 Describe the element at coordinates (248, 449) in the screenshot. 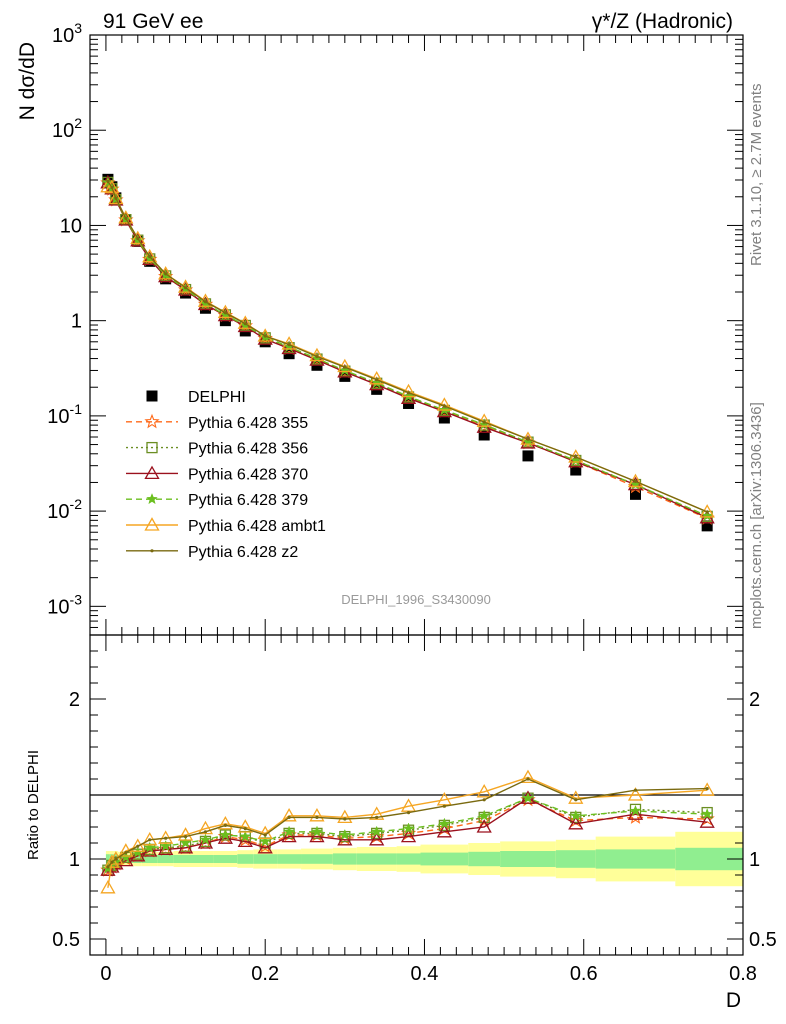

I see `legend-label-pythia-6-428-356: Pythia 6.428 356` at that location.